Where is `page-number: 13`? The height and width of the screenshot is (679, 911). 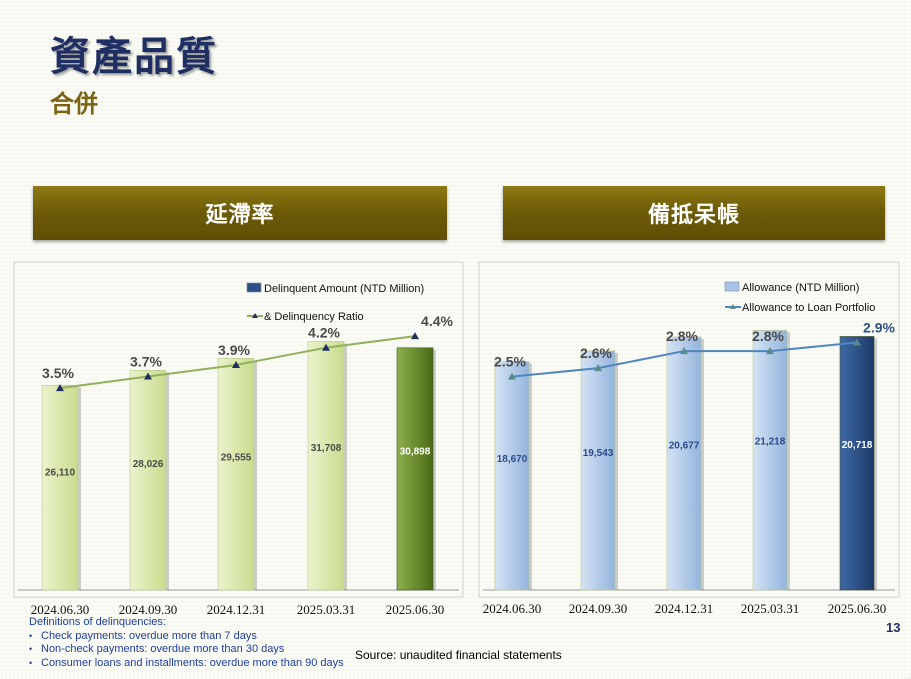 page-number: 13 is located at coordinates (893, 627).